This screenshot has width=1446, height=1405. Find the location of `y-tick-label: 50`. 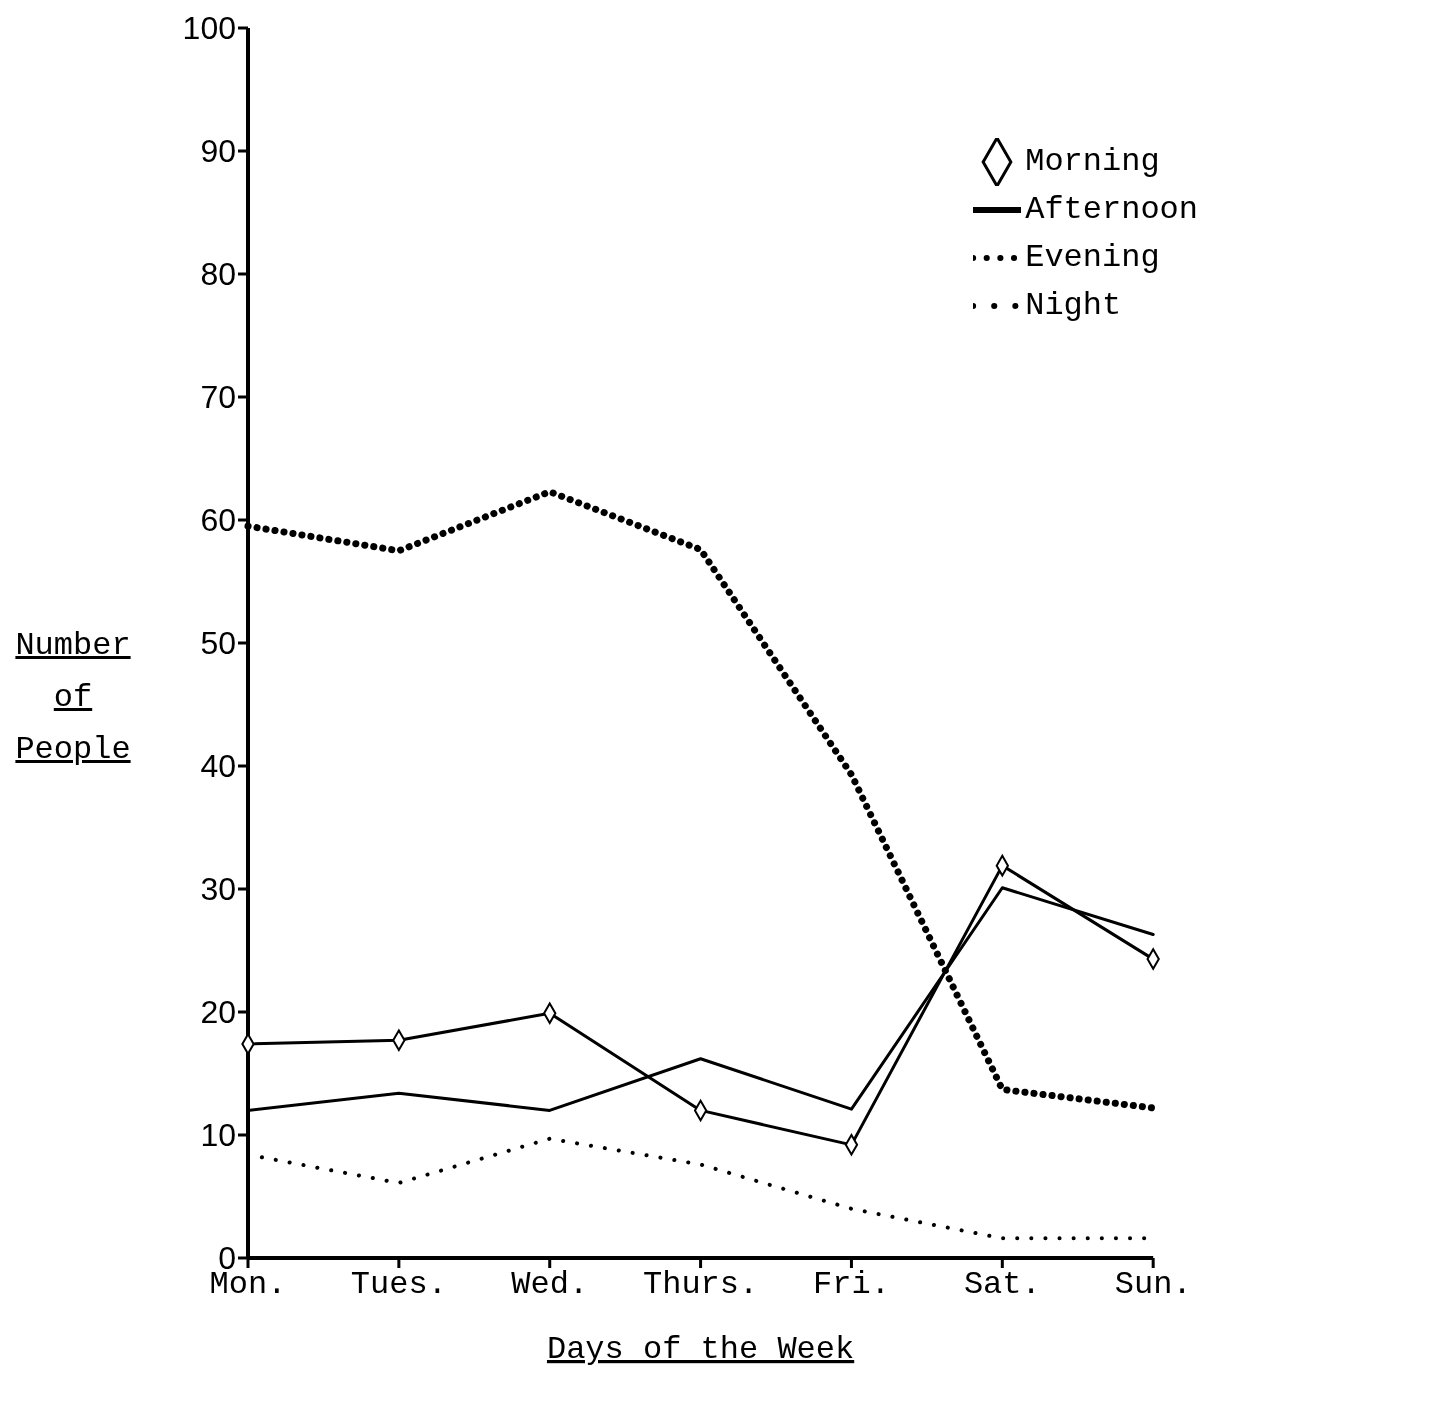

y-tick-label: 50 is located at coordinates (218, 643).